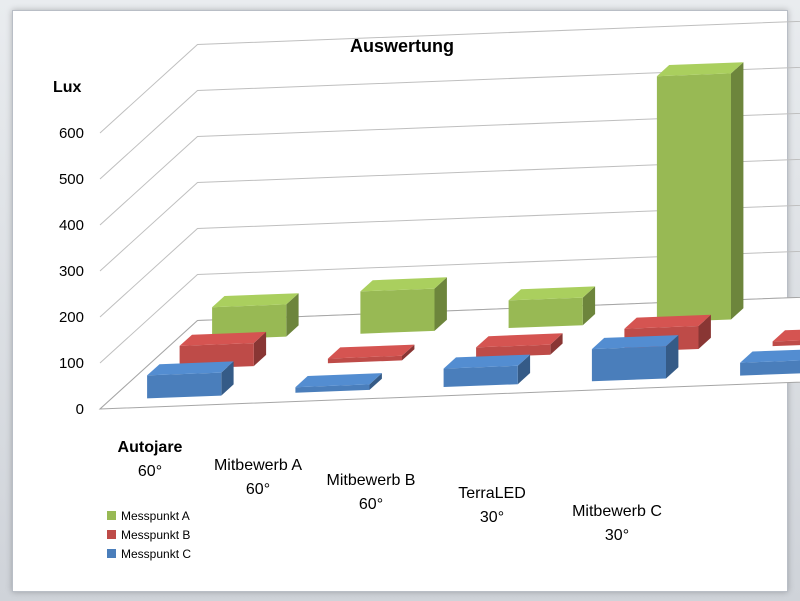  I want to click on y-tick-label: 100, so click(71, 363).